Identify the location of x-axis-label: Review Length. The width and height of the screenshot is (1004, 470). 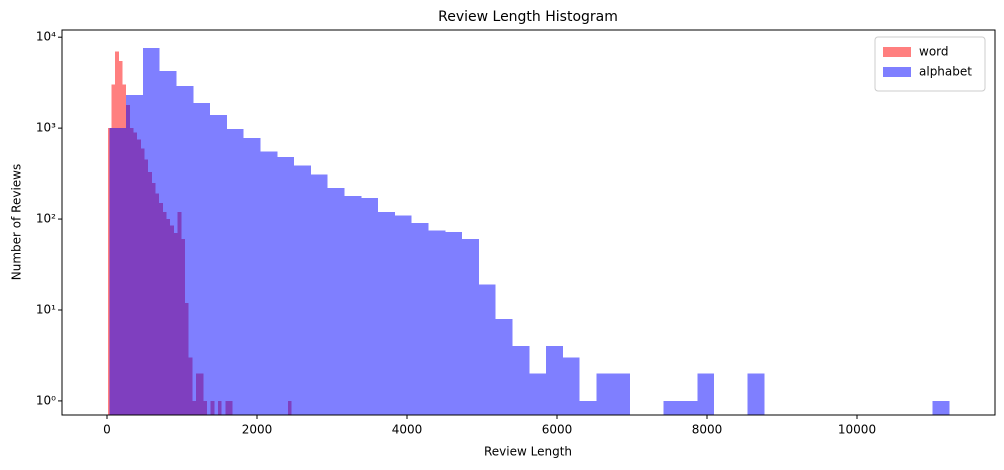
(528, 452).